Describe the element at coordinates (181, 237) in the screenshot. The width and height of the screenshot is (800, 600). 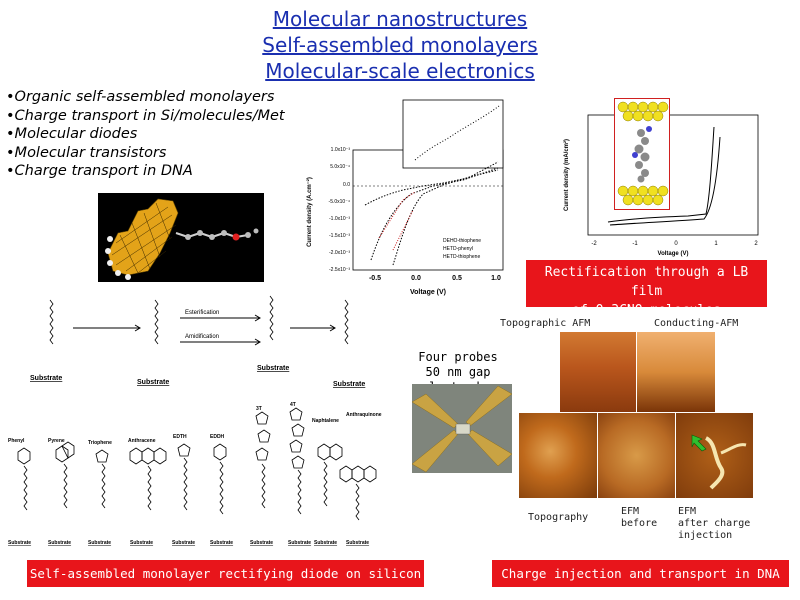
I see `molecular-model-image` at that location.